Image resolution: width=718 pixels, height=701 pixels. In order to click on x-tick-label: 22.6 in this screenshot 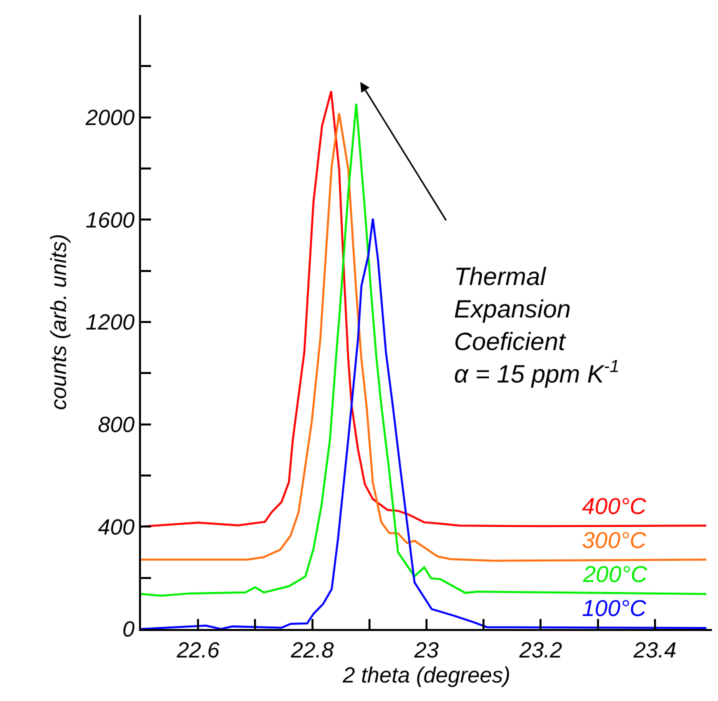, I will do `click(198, 649)`.